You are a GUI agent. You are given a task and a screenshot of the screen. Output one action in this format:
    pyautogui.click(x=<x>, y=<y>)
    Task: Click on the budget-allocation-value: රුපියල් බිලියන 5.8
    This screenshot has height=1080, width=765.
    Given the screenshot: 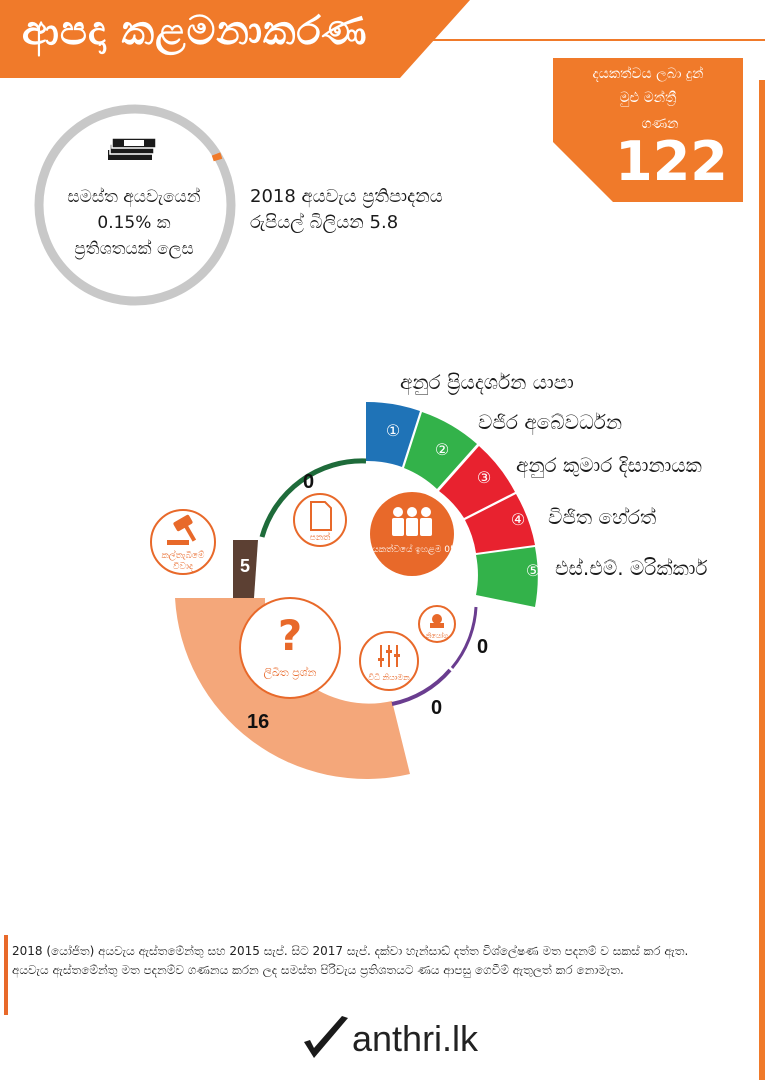 What is the action you would take?
    pyautogui.click(x=324, y=222)
    